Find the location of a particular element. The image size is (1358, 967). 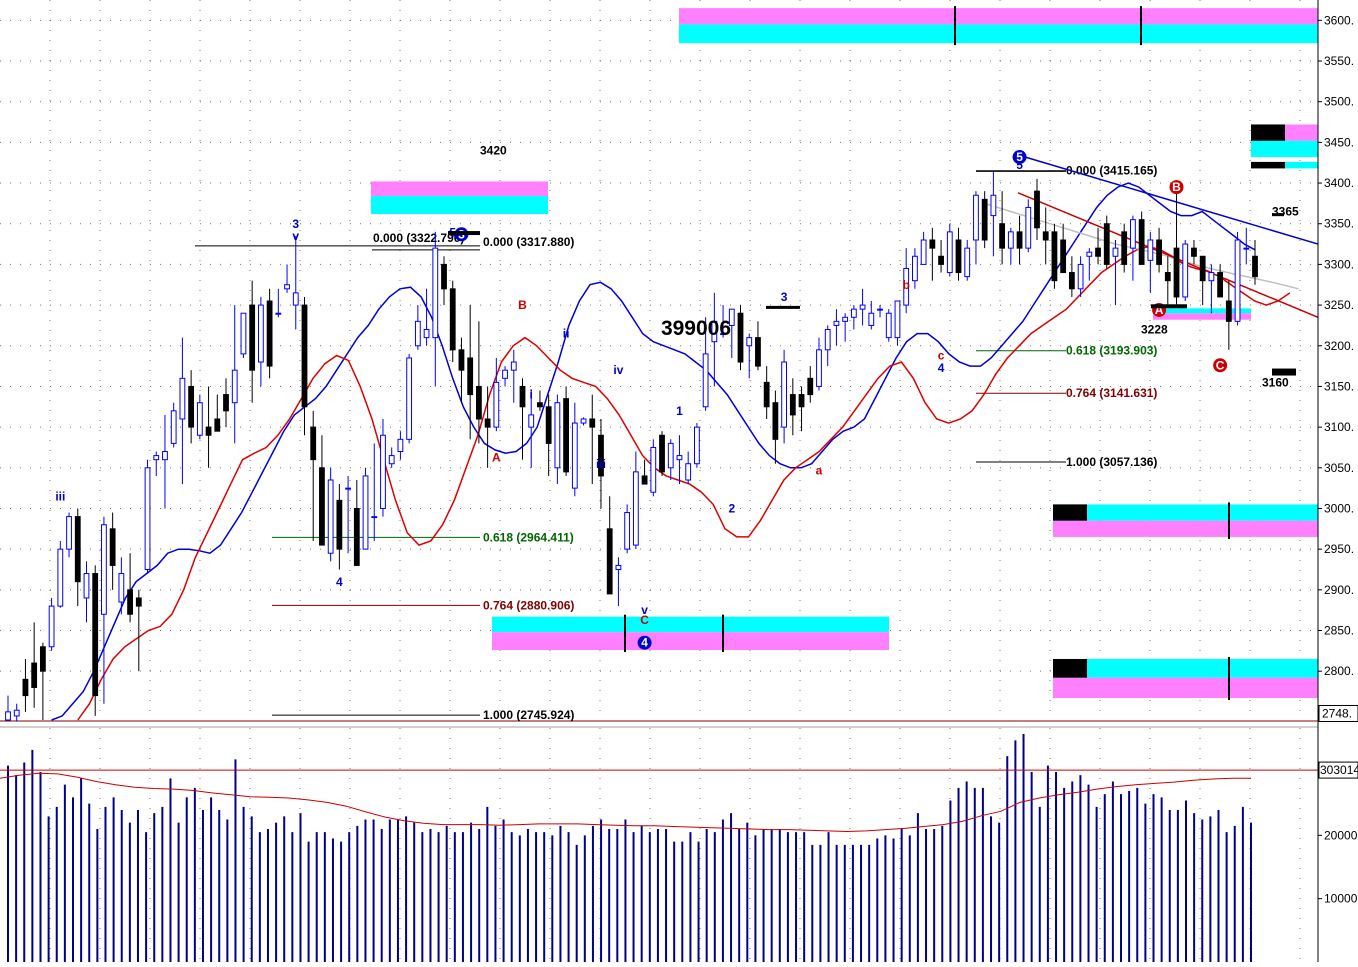

wave-label: c is located at coordinates (941, 356).